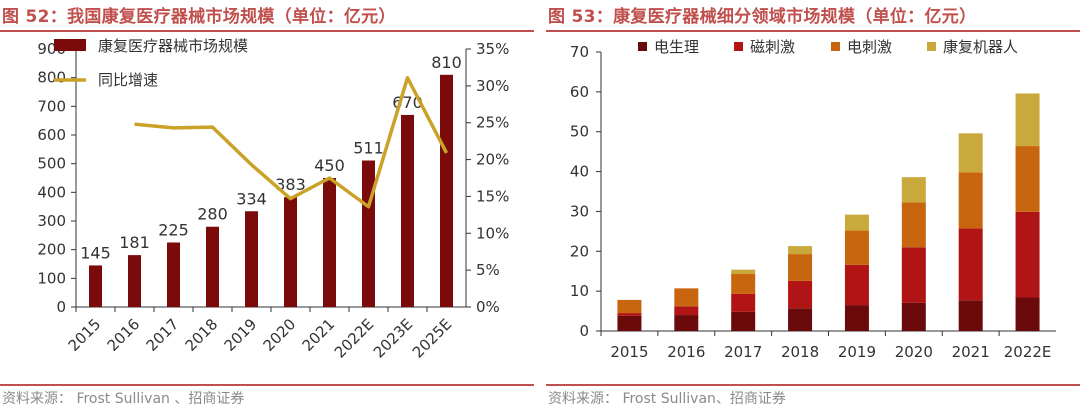 The image size is (1080, 412). What do you see at coordinates (579, 291) in the screenshot?
I see `y-tick-label: 10` at bounding box center [579, 291].